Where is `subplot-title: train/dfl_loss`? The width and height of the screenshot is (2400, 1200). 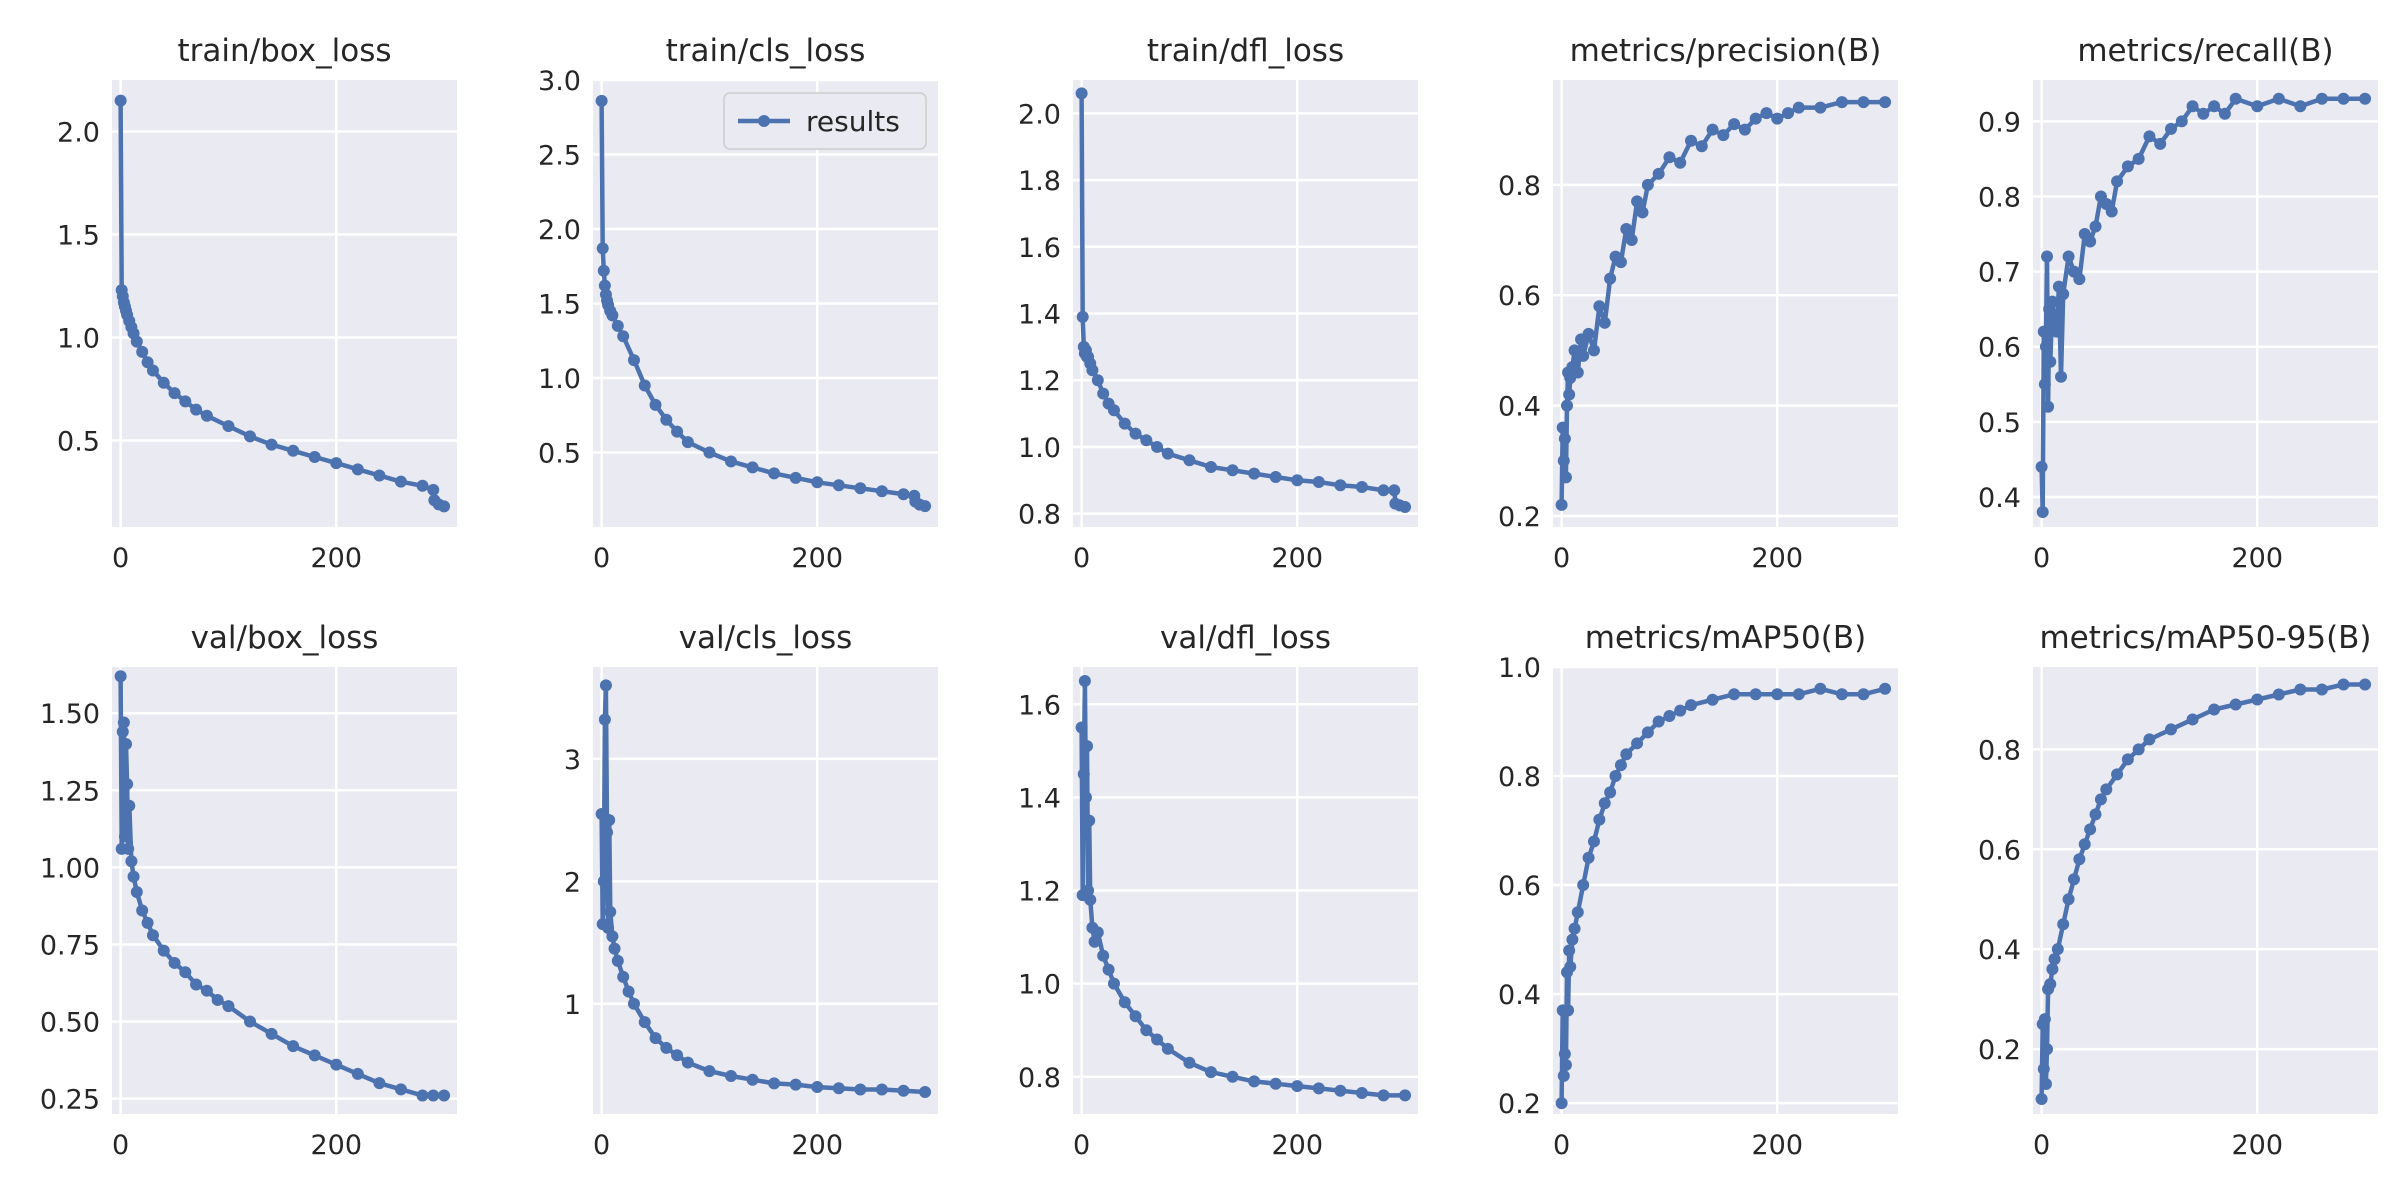
subplot-title: train/dfl_loss is located at coordinates (1245, 51).